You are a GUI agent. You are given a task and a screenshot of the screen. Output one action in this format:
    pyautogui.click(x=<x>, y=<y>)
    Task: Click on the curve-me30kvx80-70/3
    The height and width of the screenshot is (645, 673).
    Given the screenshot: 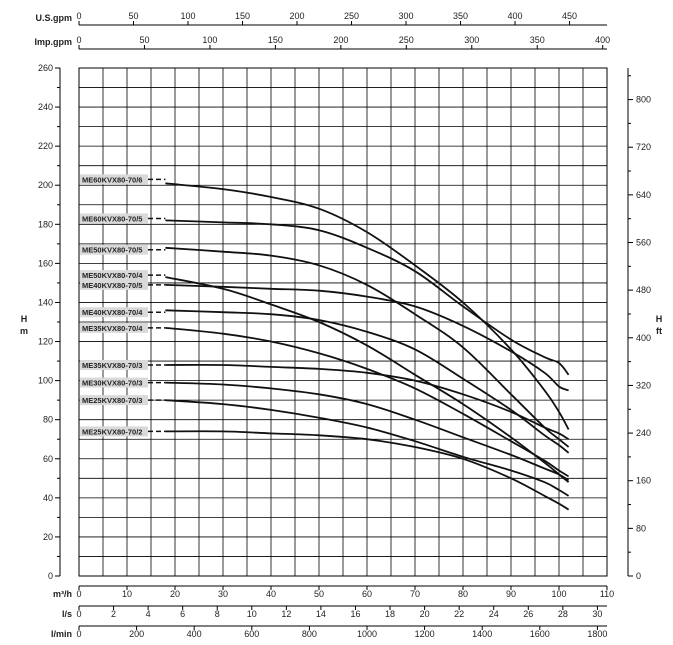 What is the action you would take?
    pyautogui.click(x=367, y=431)
    